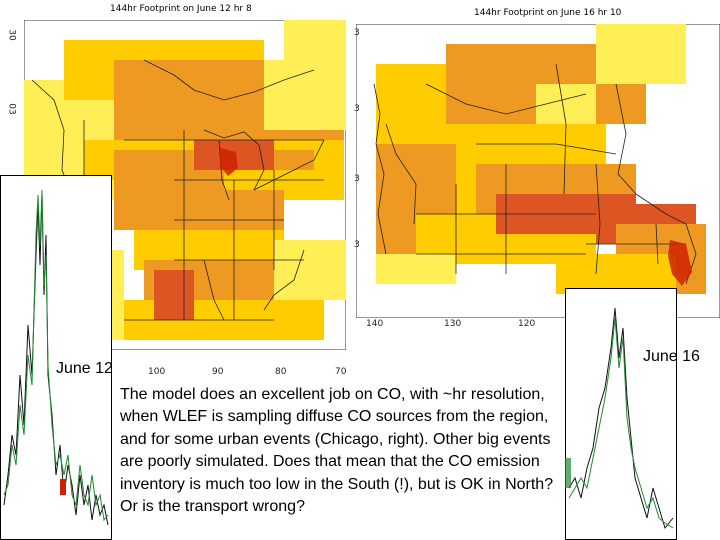  What do you see at coordinates (281, 372) in the screenshot?
I see `left-xtick-3: 80` at bounding box center [281, 372].